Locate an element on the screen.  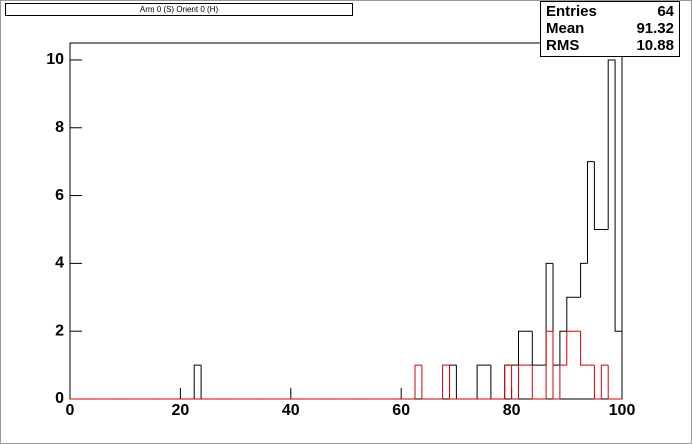
stats-value: 64 is located at coordinates (665, 11).